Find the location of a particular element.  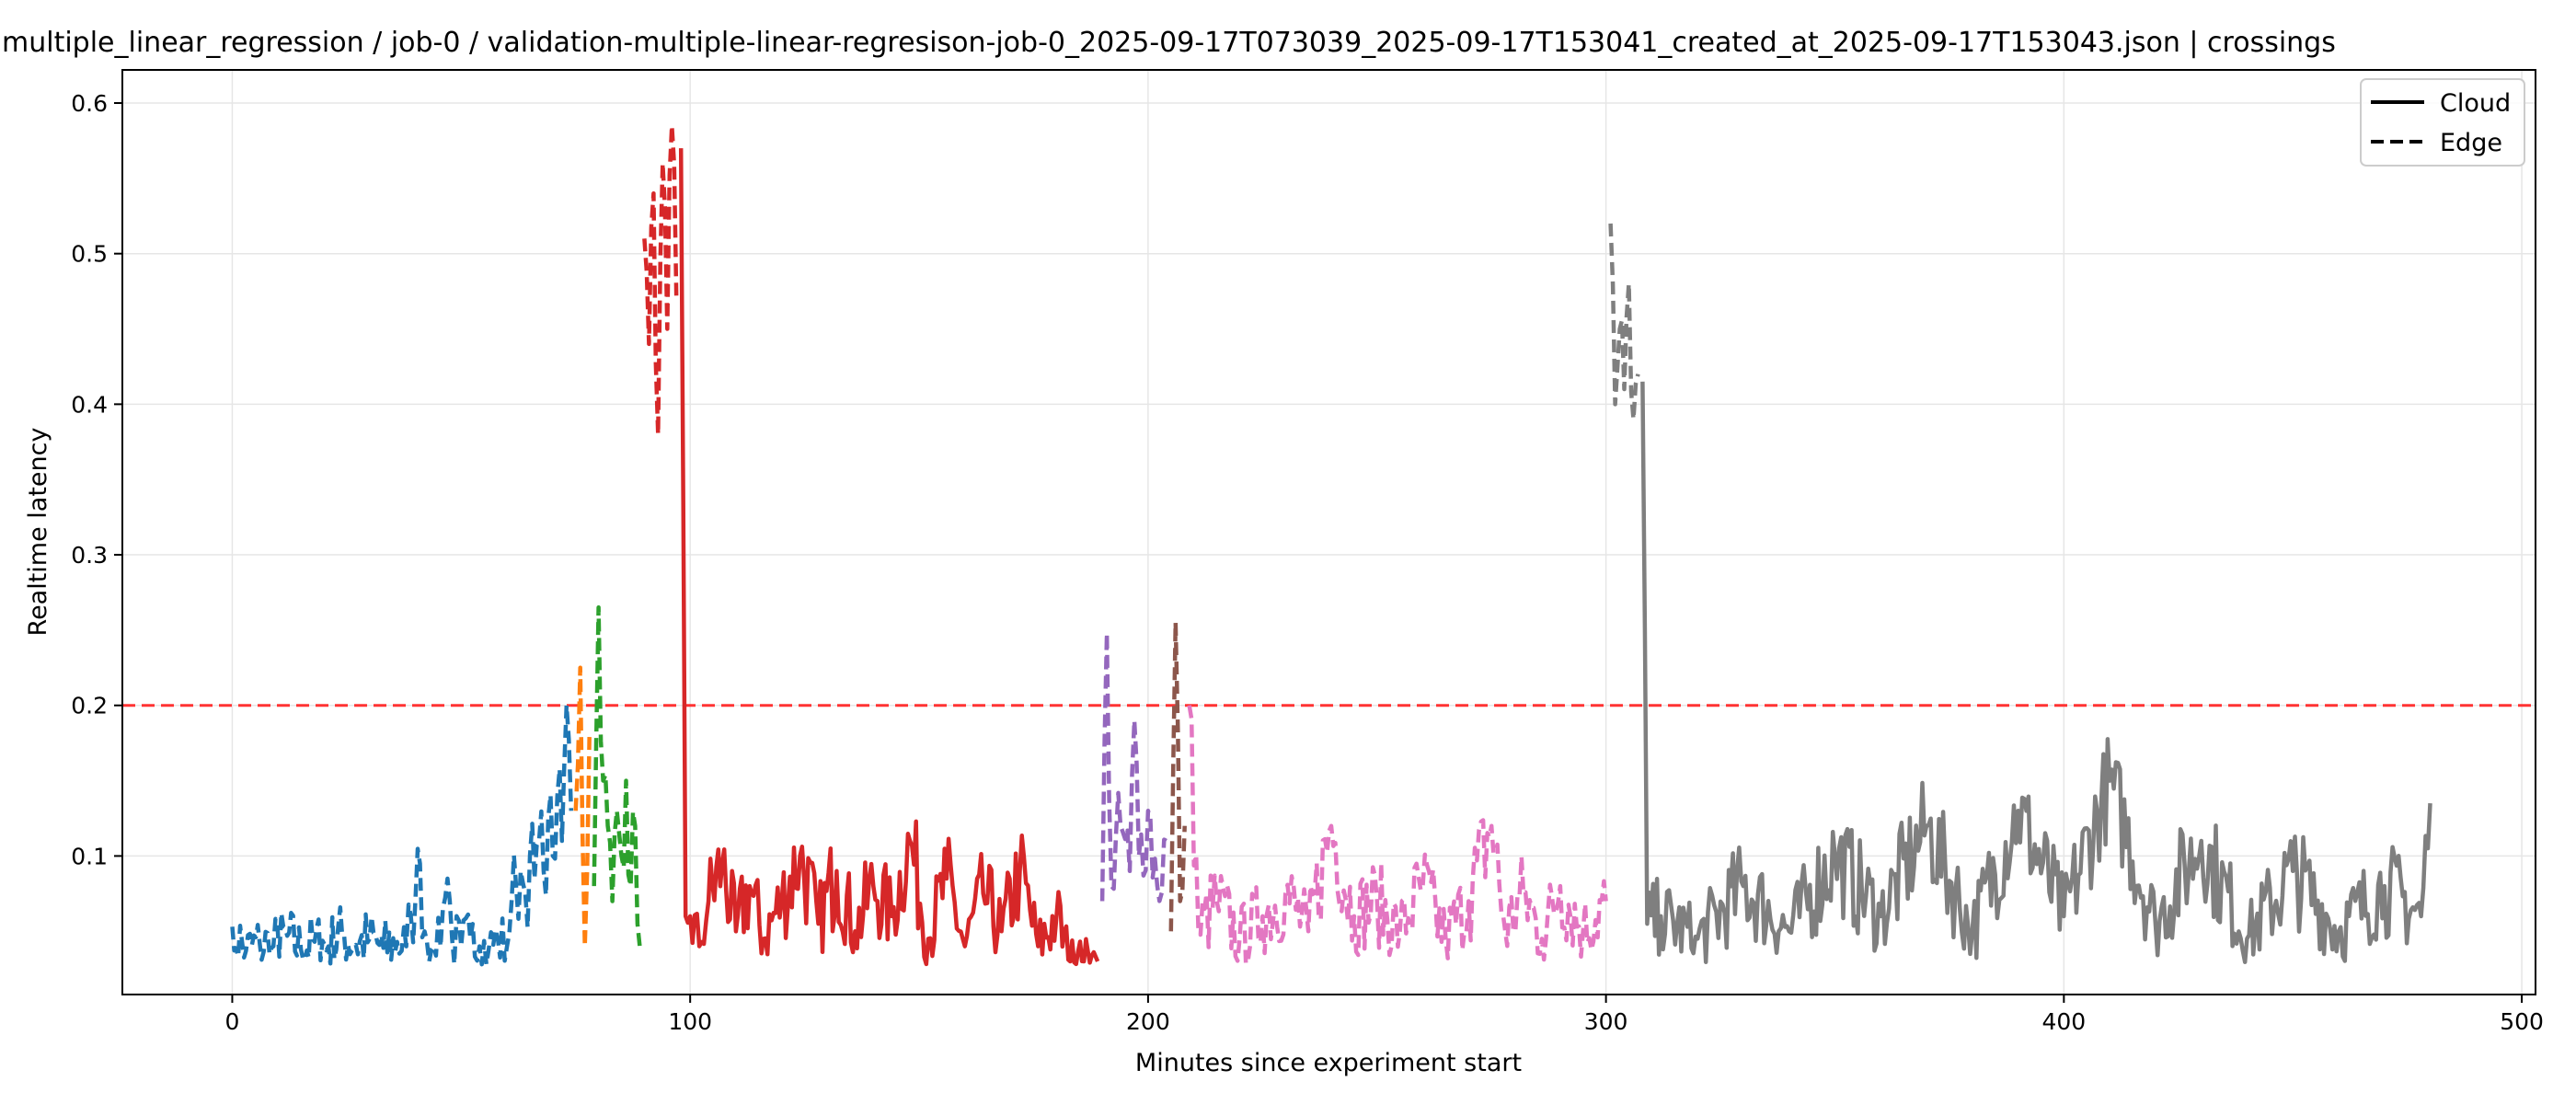

legend: Cloud Edge is located at coordinates (2442, 122).